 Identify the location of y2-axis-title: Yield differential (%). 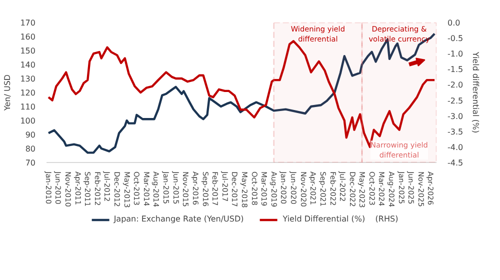
(475, 92).